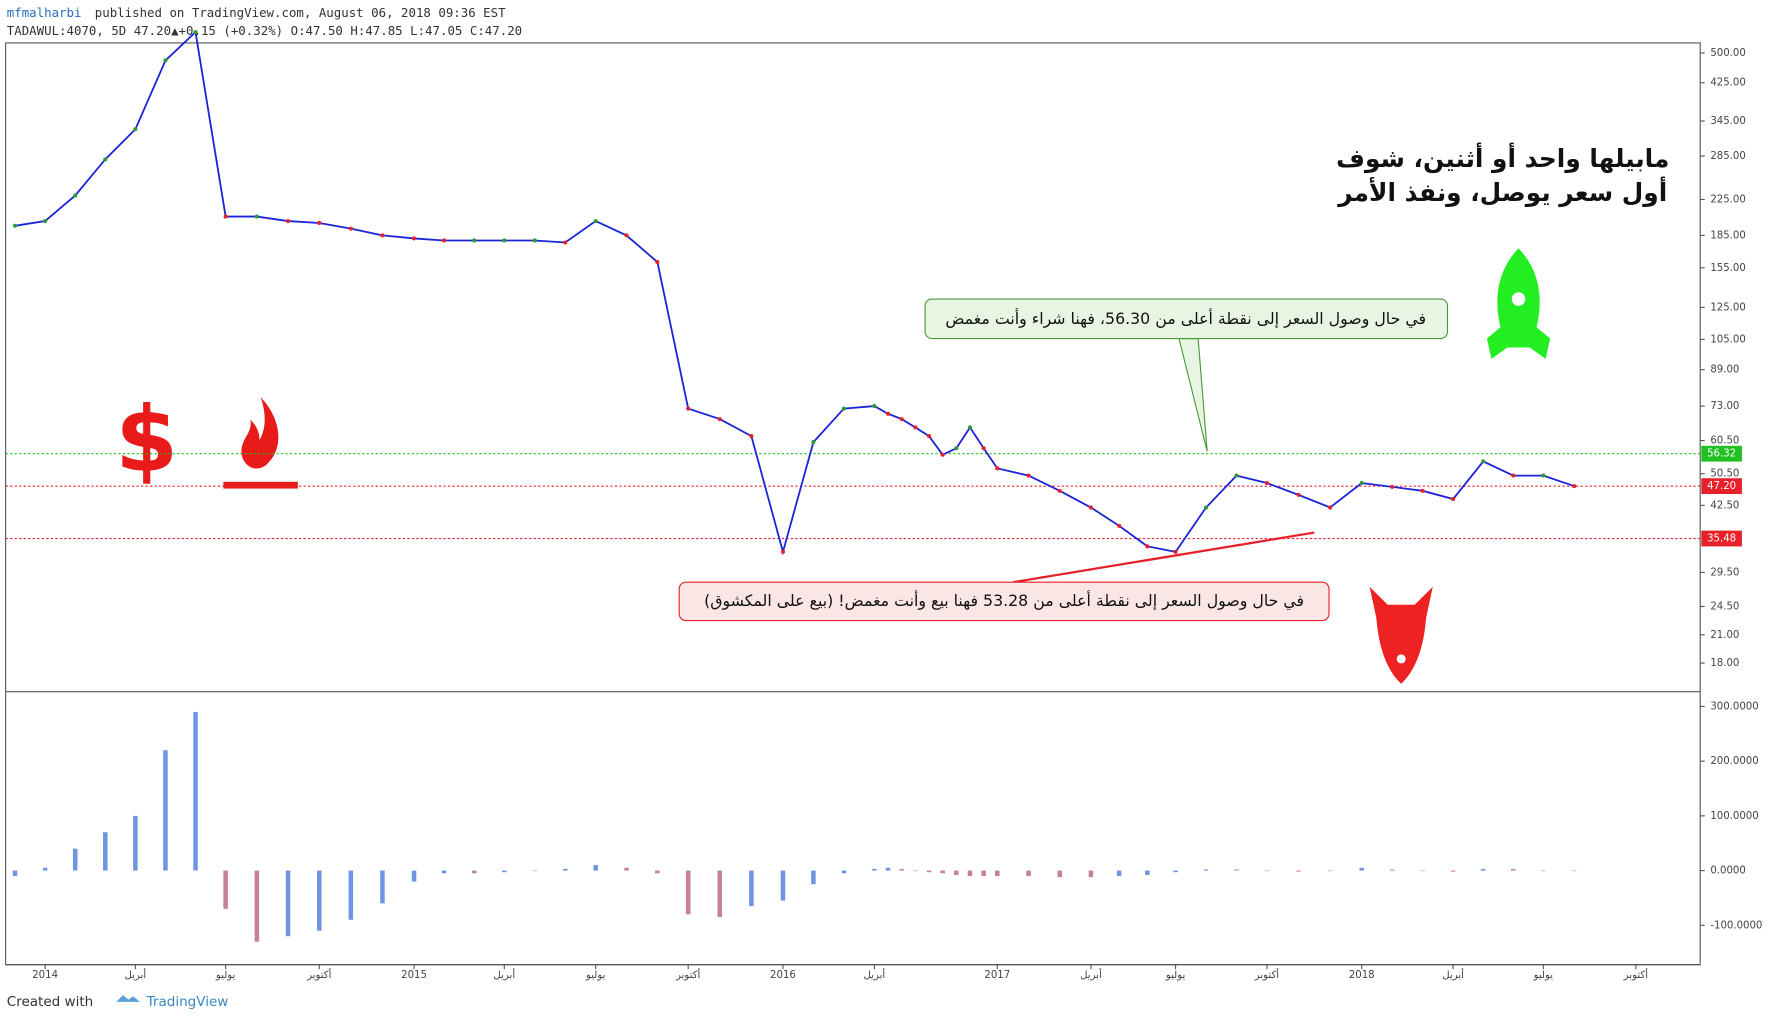 This screenshot has height=1020, width=1769. I want to click on flame-base, so click(260, 485).